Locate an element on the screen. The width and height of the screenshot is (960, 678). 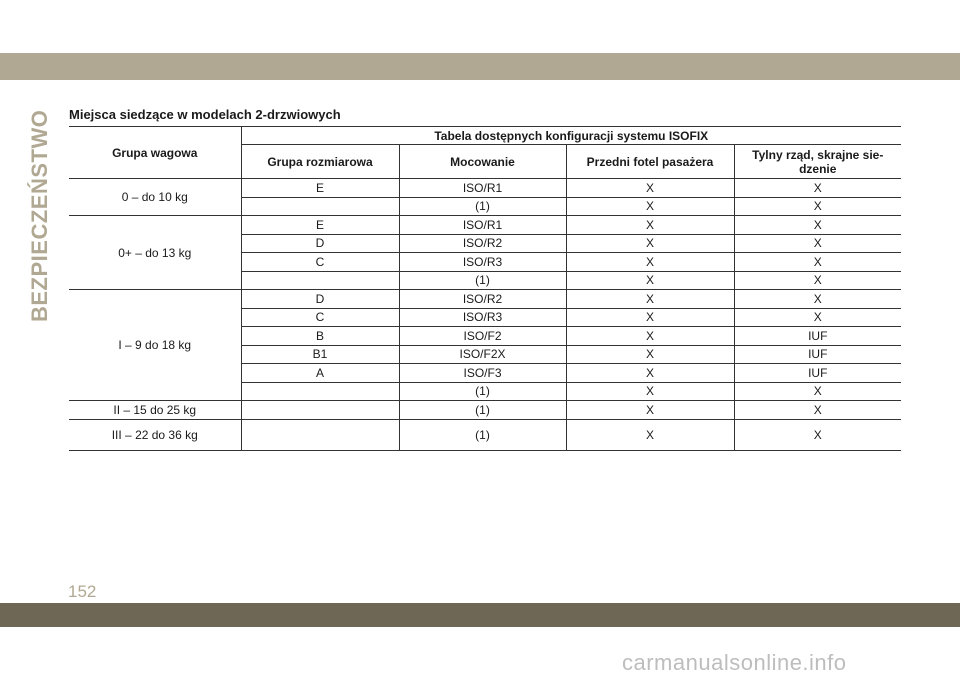
header-weight-group: Grupa wagowa is located at coordinates (155, 152).